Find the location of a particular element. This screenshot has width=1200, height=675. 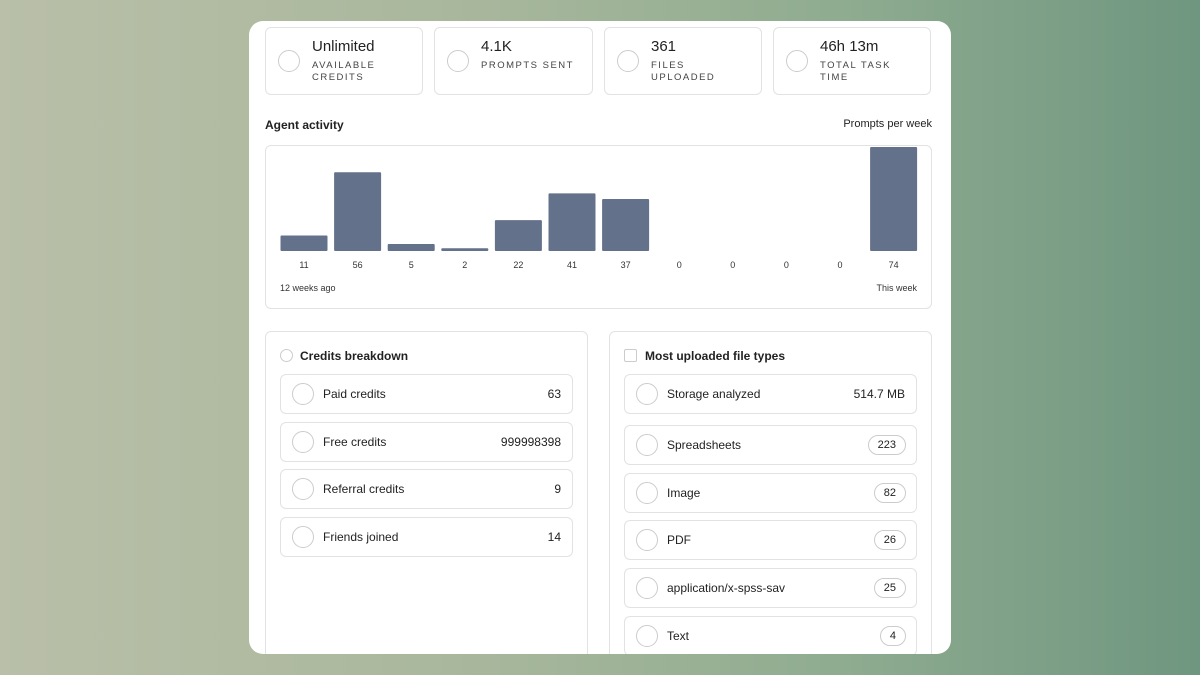

value-label: 11 is located at coordinates (303, 265).